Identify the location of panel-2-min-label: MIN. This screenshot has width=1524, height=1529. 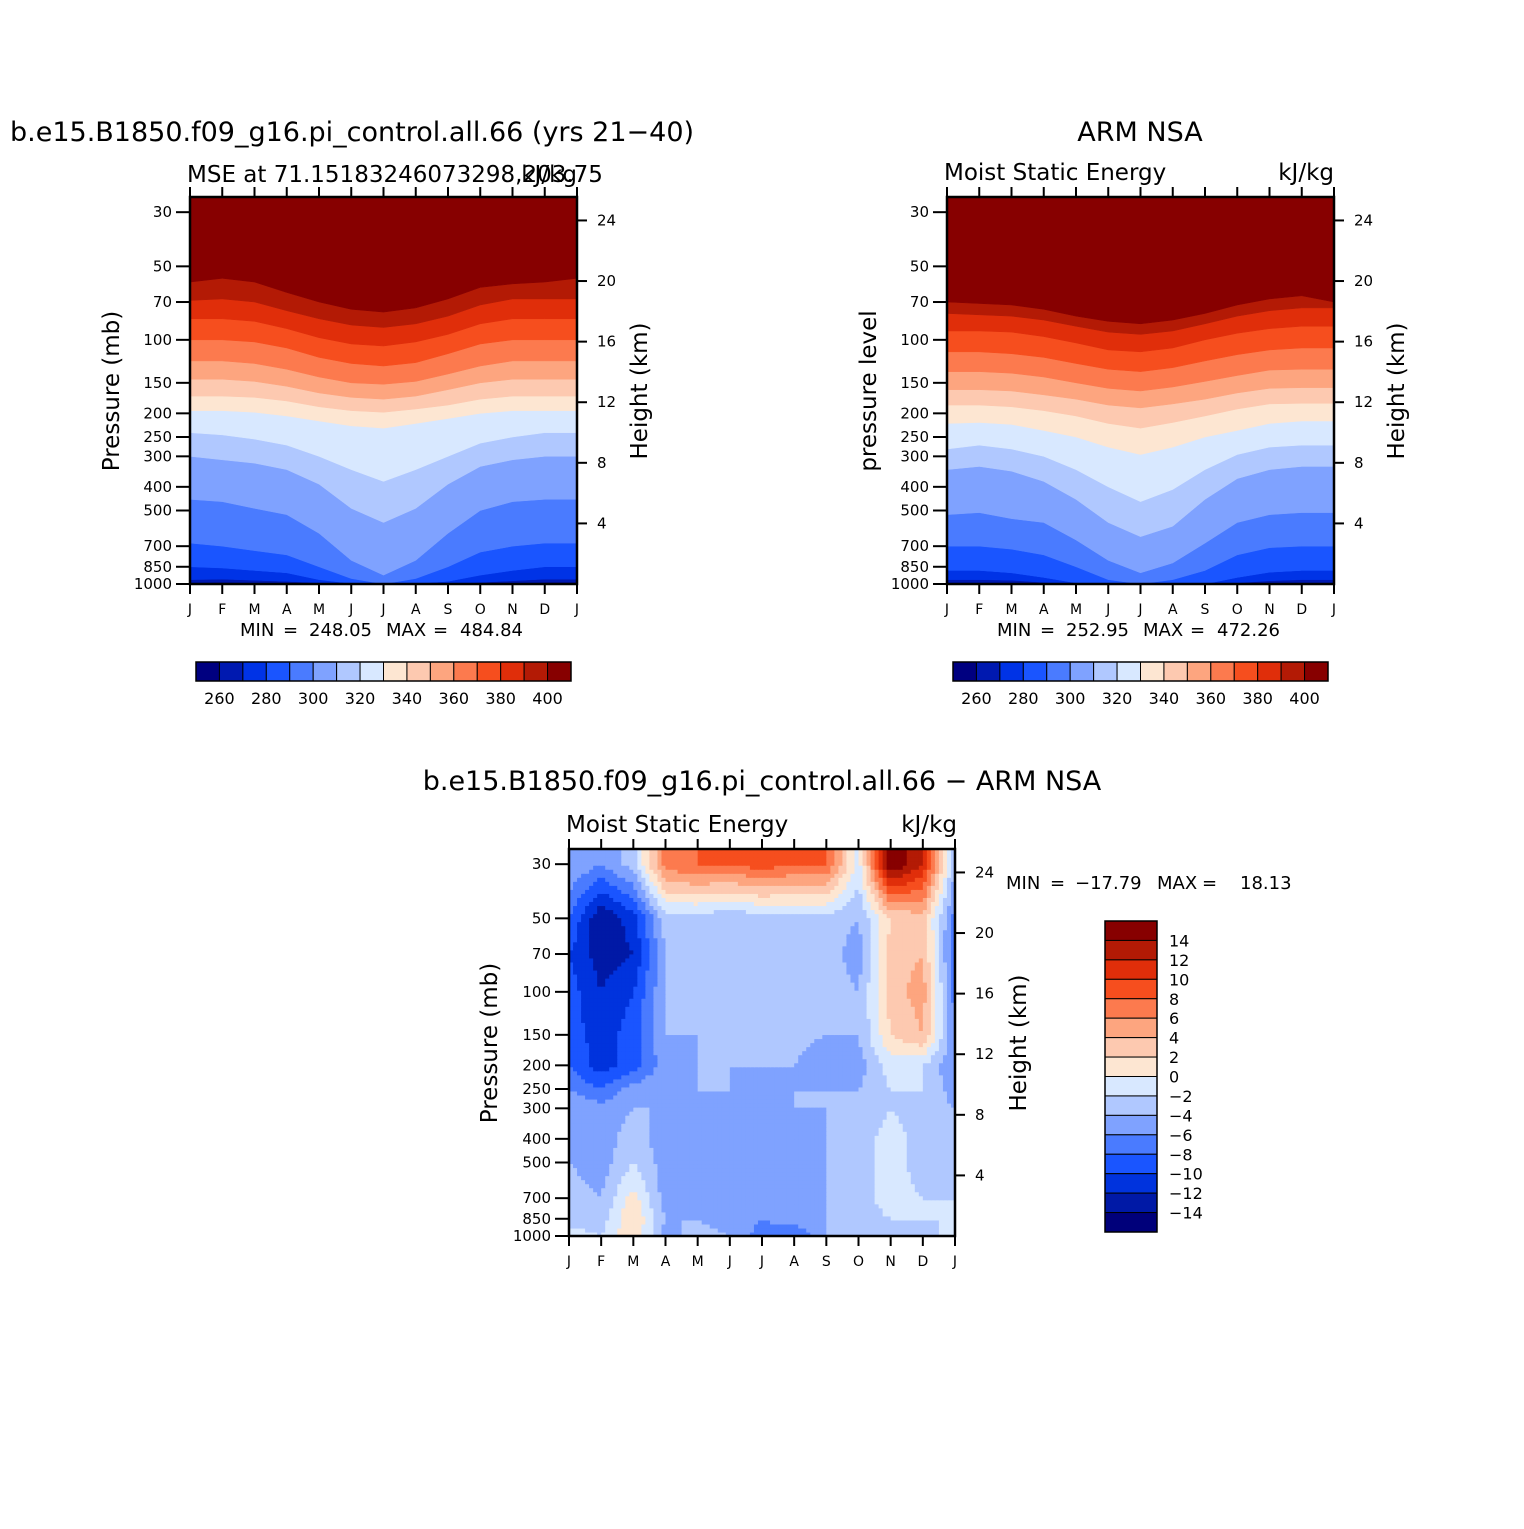
(1014, 630).